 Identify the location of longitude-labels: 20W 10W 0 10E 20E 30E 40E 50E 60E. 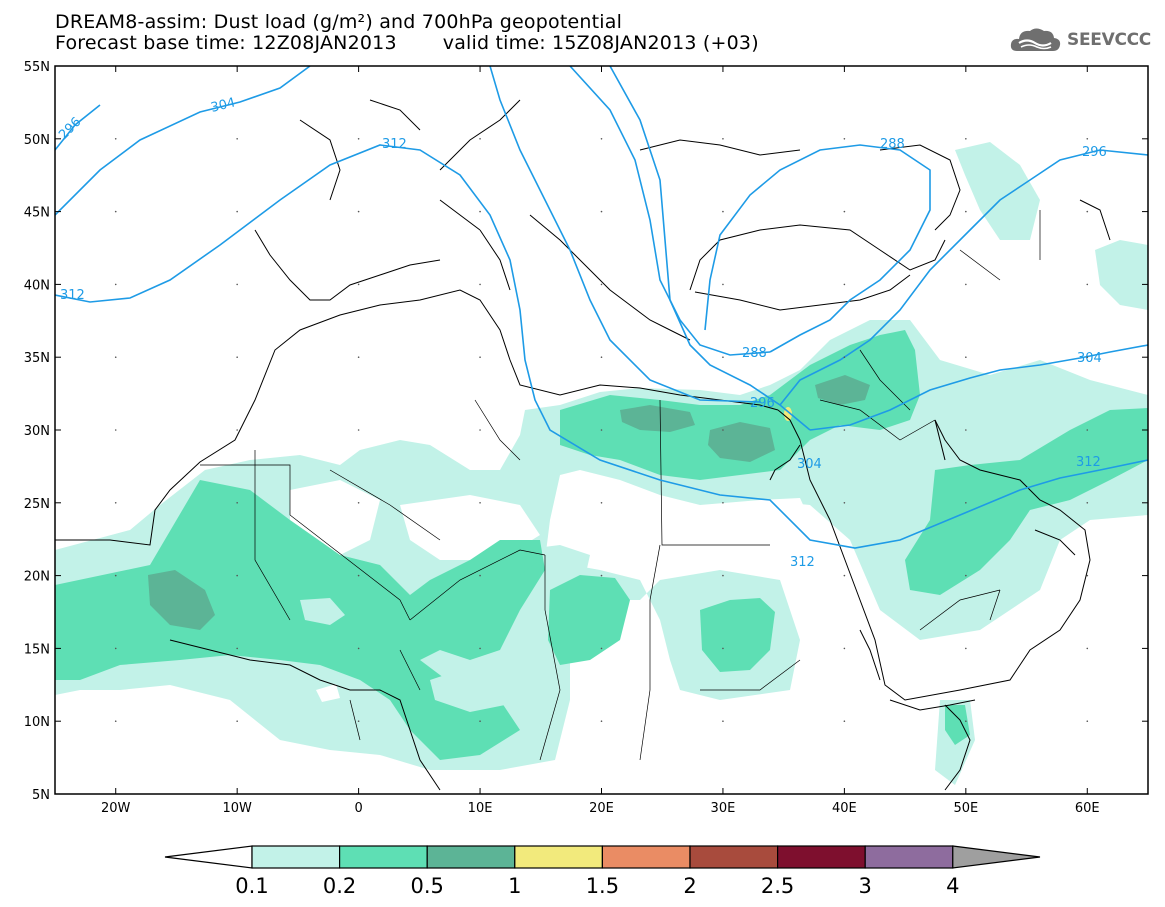
(600, 808).